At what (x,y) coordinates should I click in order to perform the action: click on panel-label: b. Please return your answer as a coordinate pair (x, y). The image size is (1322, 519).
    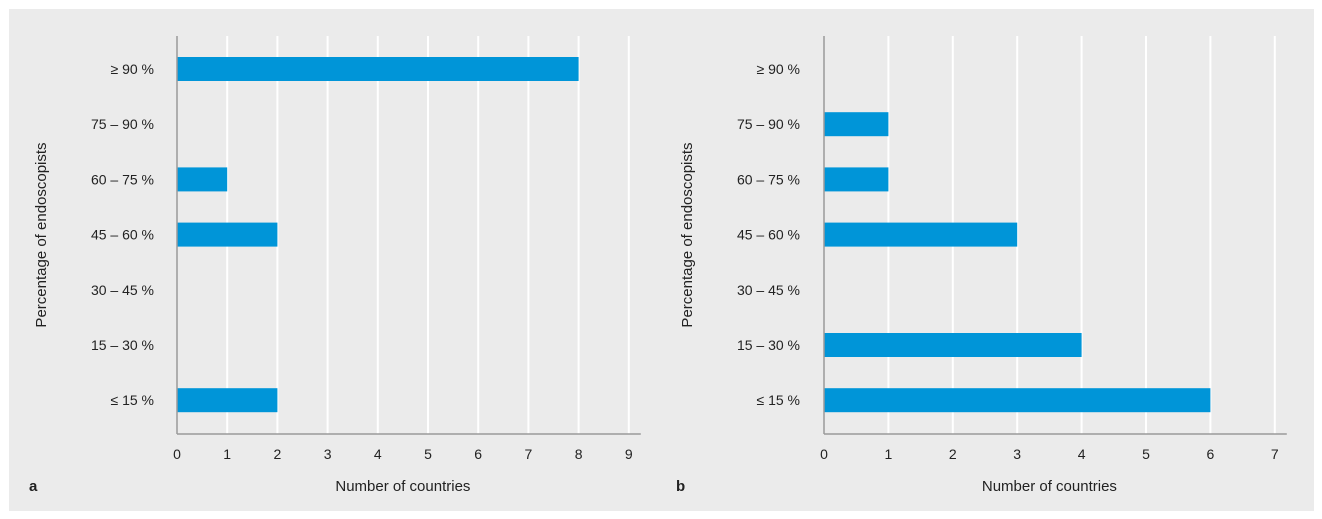
    Looking at the image, I should click on (680, 486).